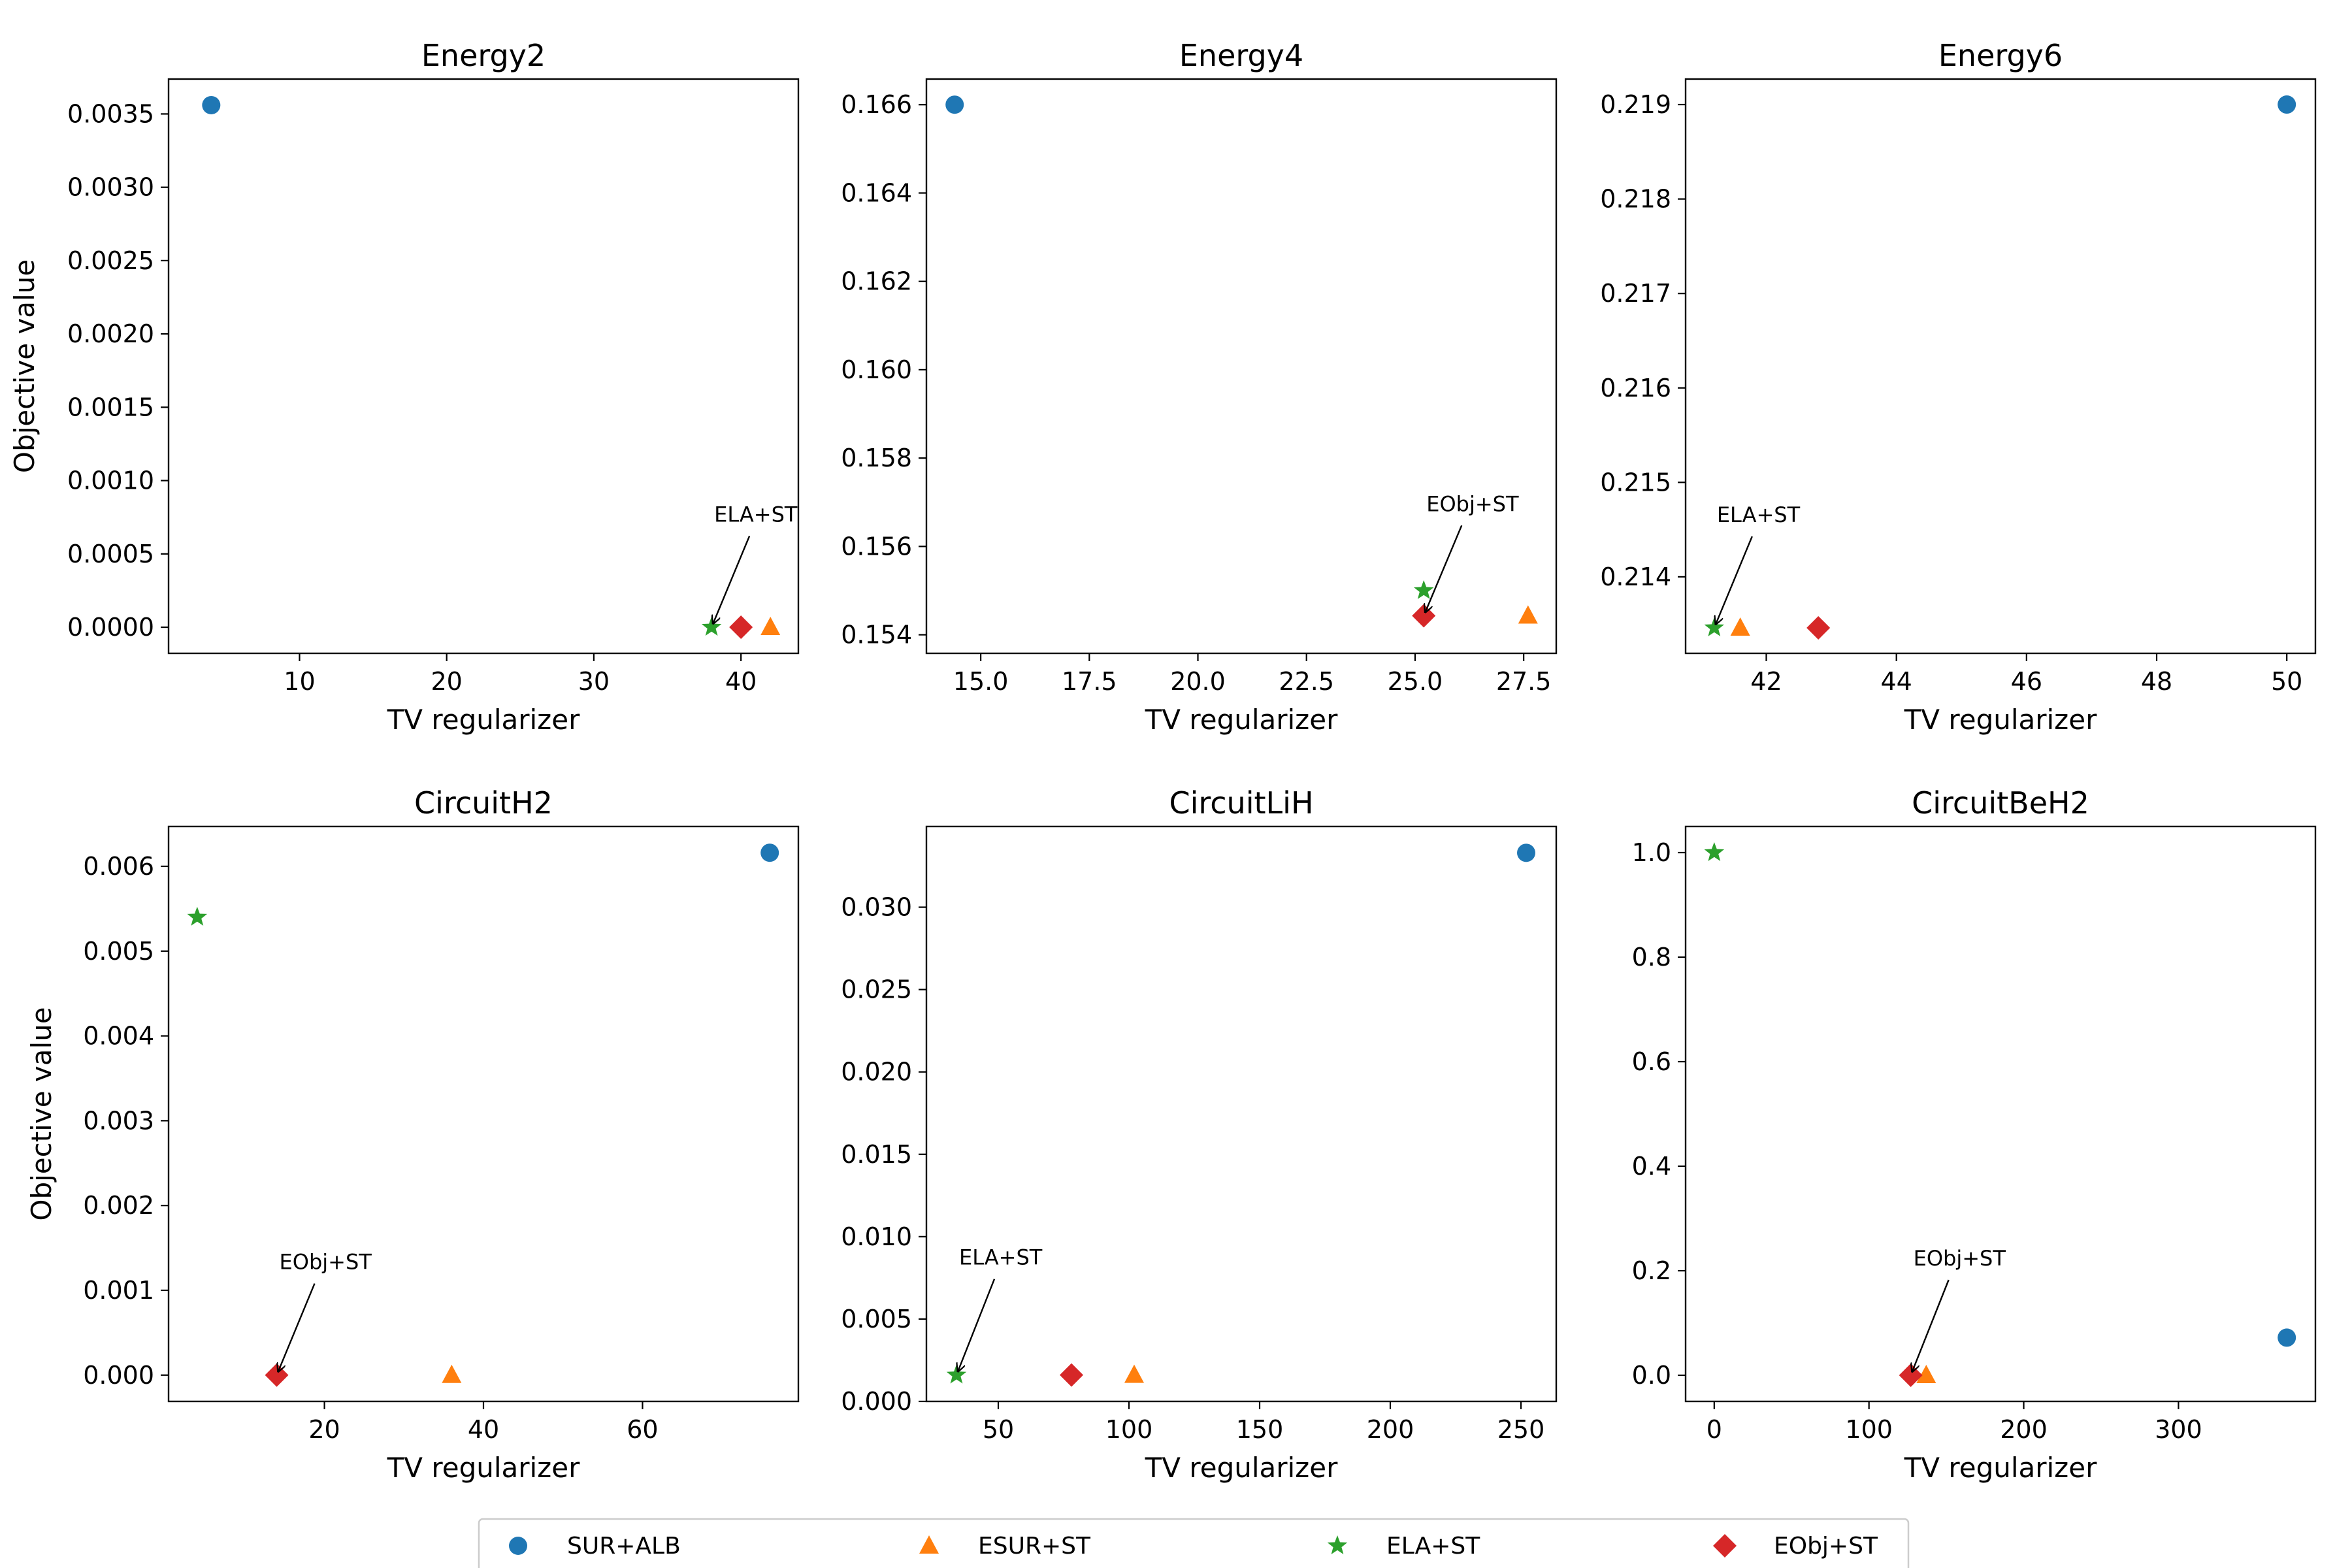 The image size is (2352, 1568). What do you see at coordinates (1403, 1546) in the screenshot?
I see `legend-item-ela-st: ELA+ST` at bounding box center [1403, 1546].